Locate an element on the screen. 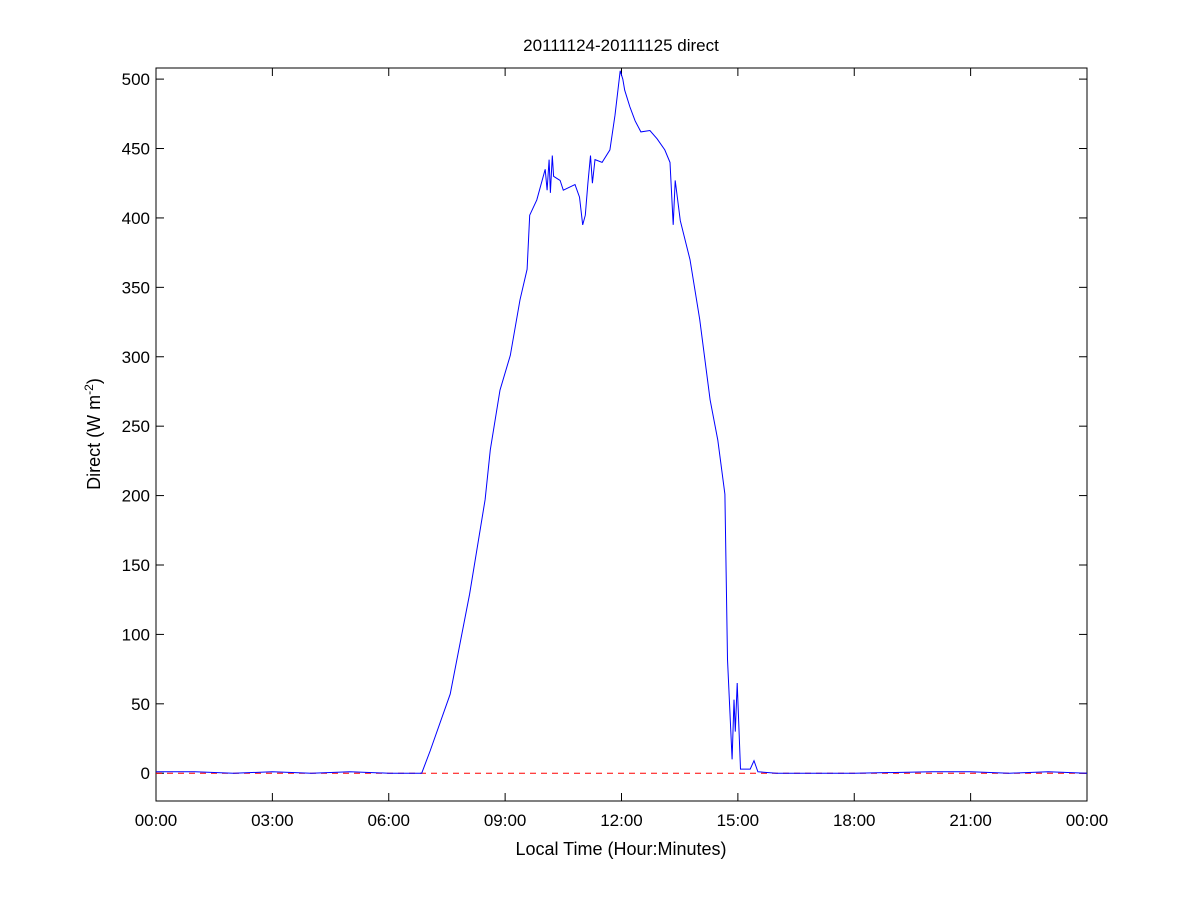 This screenshot has width=1201, height=901. x-axis-label: Local Time (Hour:Minutes) is located at coordinates (620, 849).